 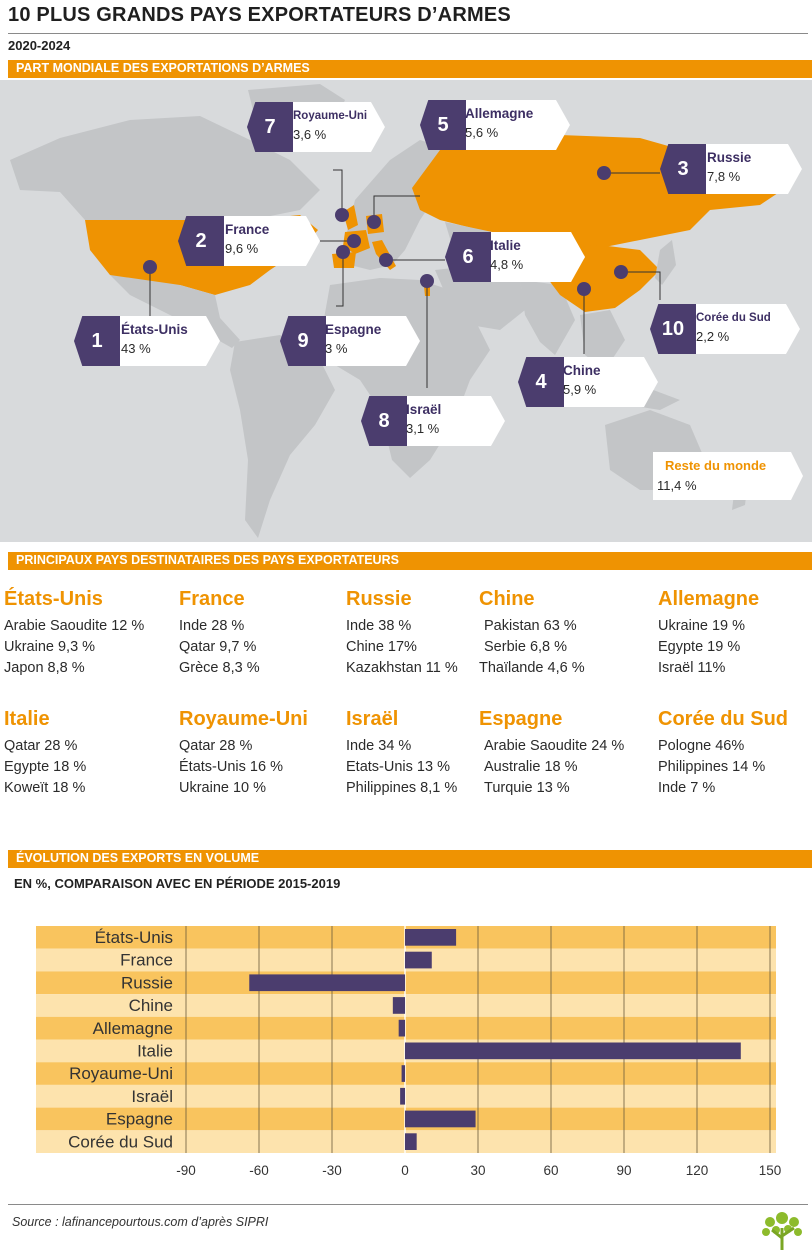 I want to click on country-share: 7,8 %, so click(x=724, y=176).